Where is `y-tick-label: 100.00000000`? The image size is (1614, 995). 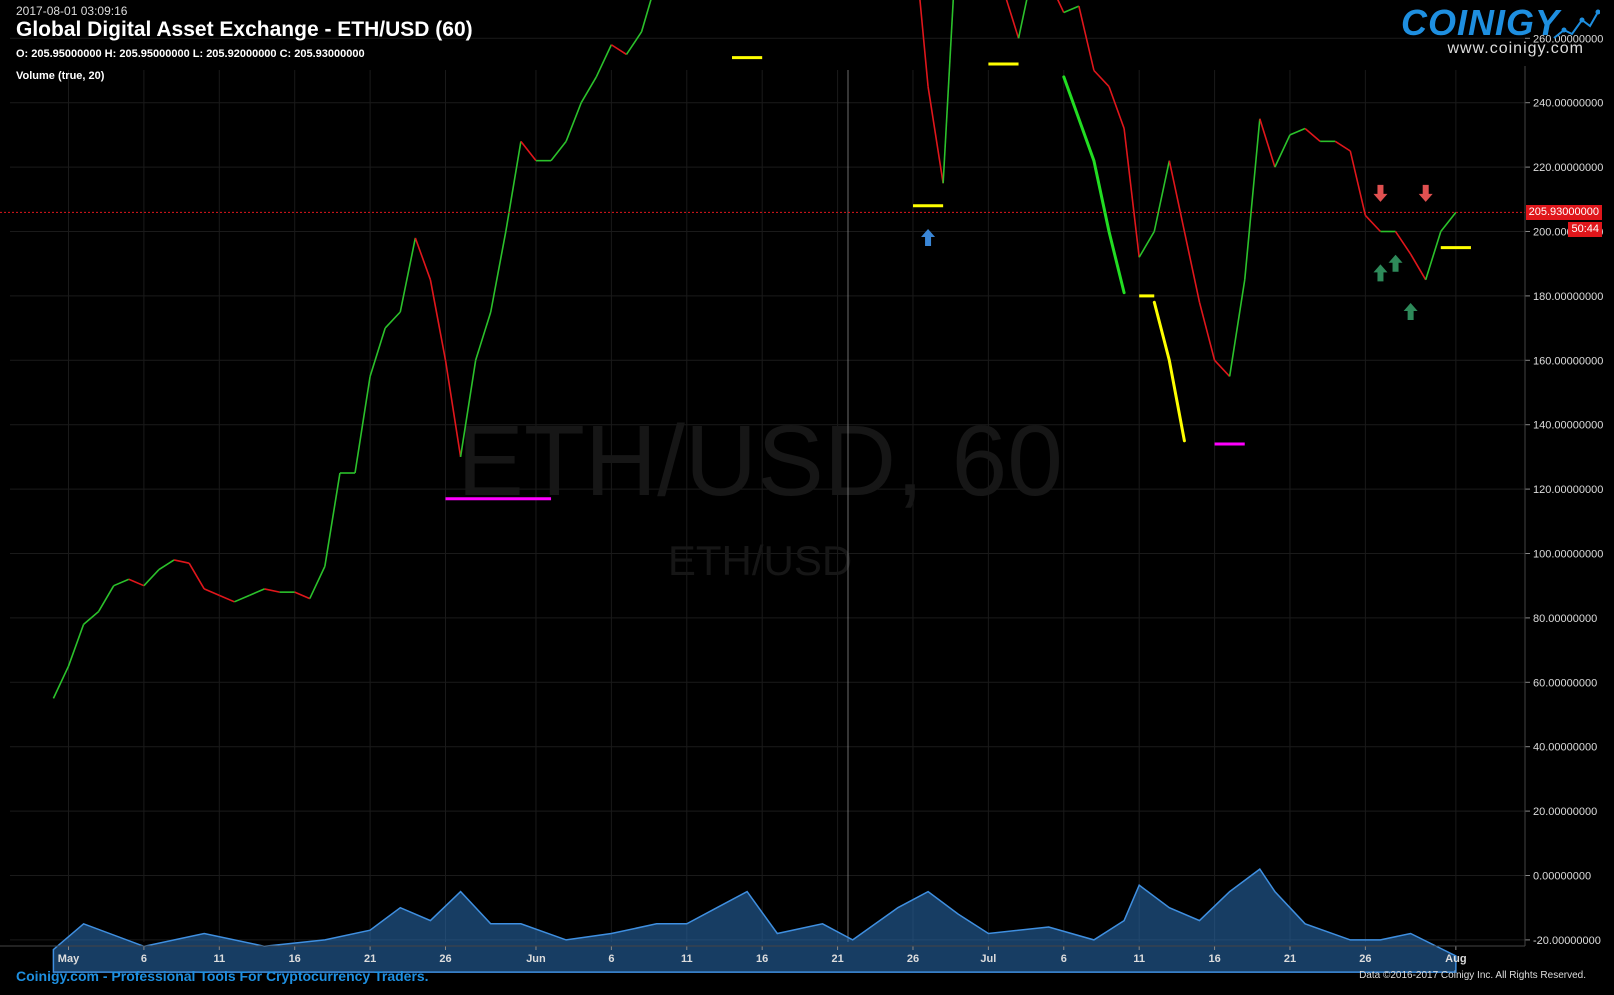
y-tick-label: 100.00000000 is located at coordinates (1568, 555).